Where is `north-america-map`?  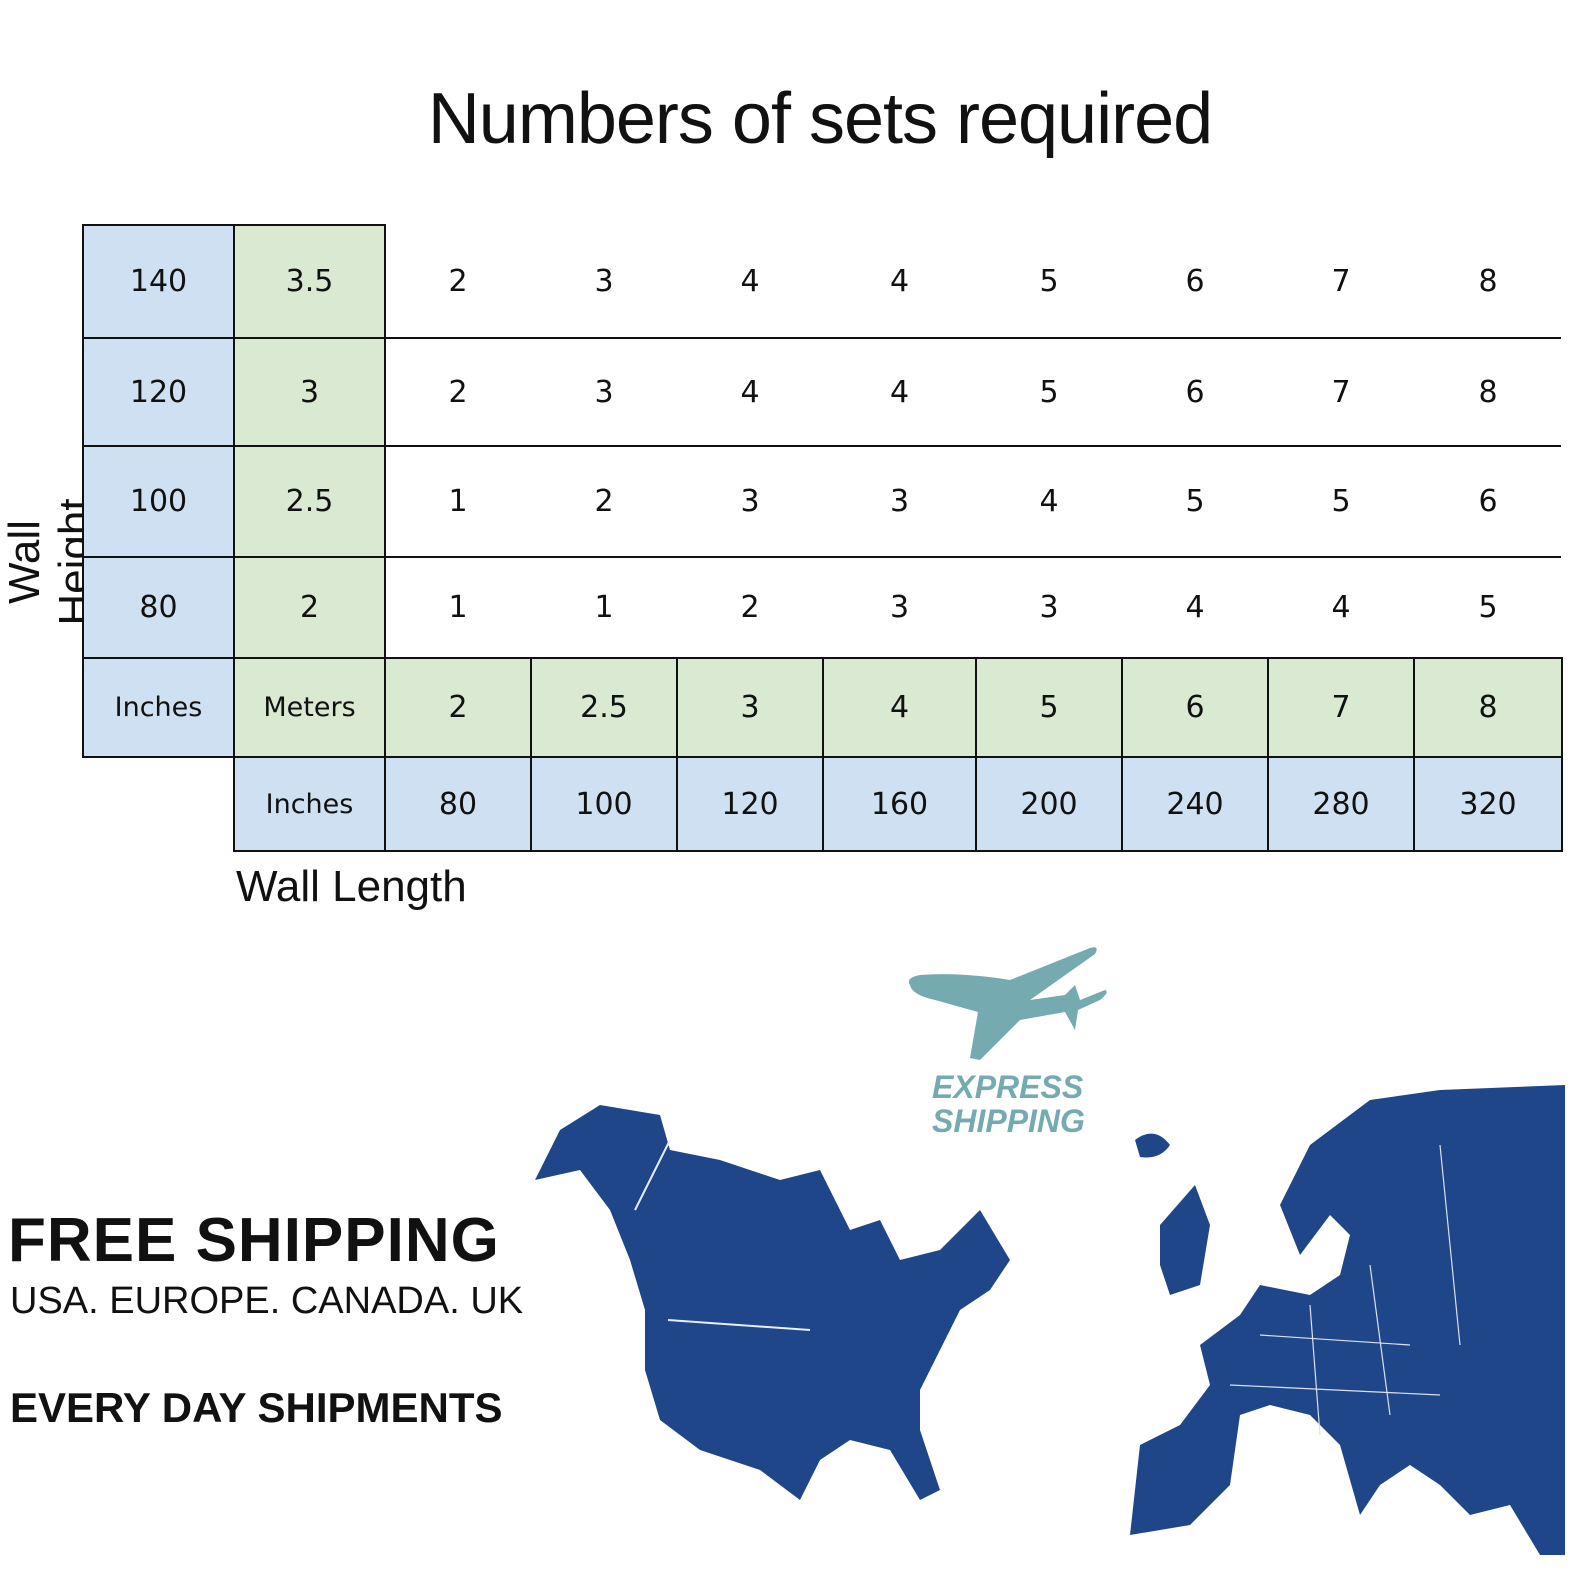 north-america-map is located at coordinates (772, 1302).